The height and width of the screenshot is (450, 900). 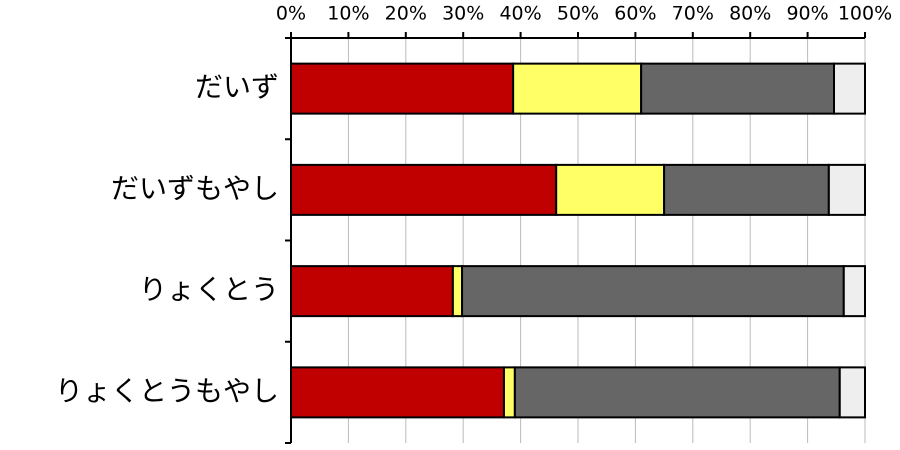 What do you see at coordinates (348, 14) in the screenshot?
I see `x-tick-label: 10%` at bounding box center [348, 14].